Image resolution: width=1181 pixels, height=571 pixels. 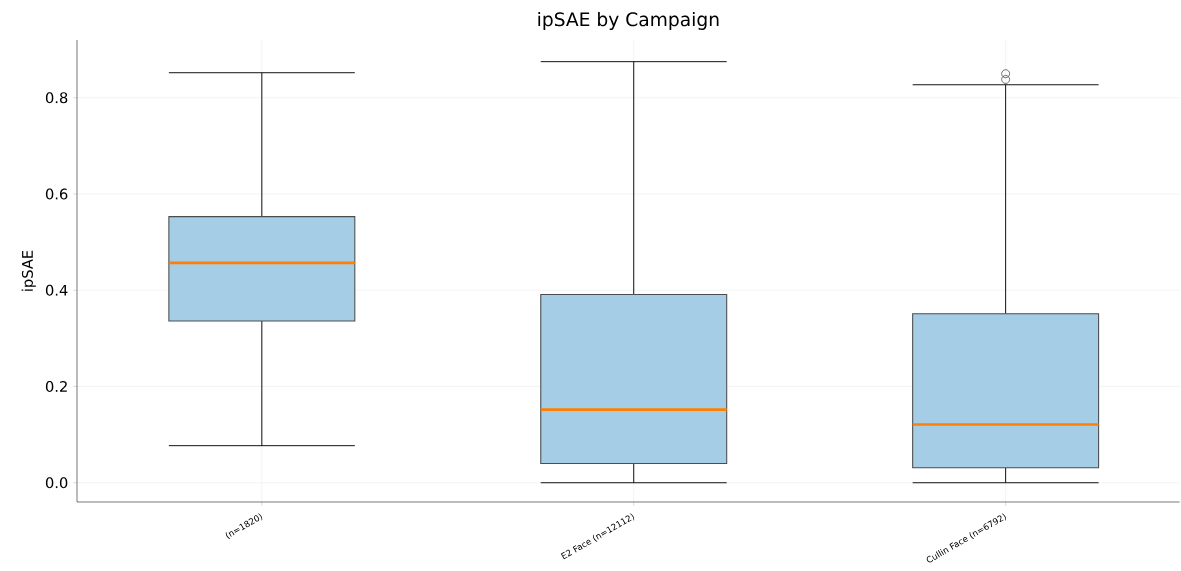 What do you see at coordinates (628, 21) in the screenshot?
I see `chart-title: ipSAE by Campaign` at bounding box center [628, 21].